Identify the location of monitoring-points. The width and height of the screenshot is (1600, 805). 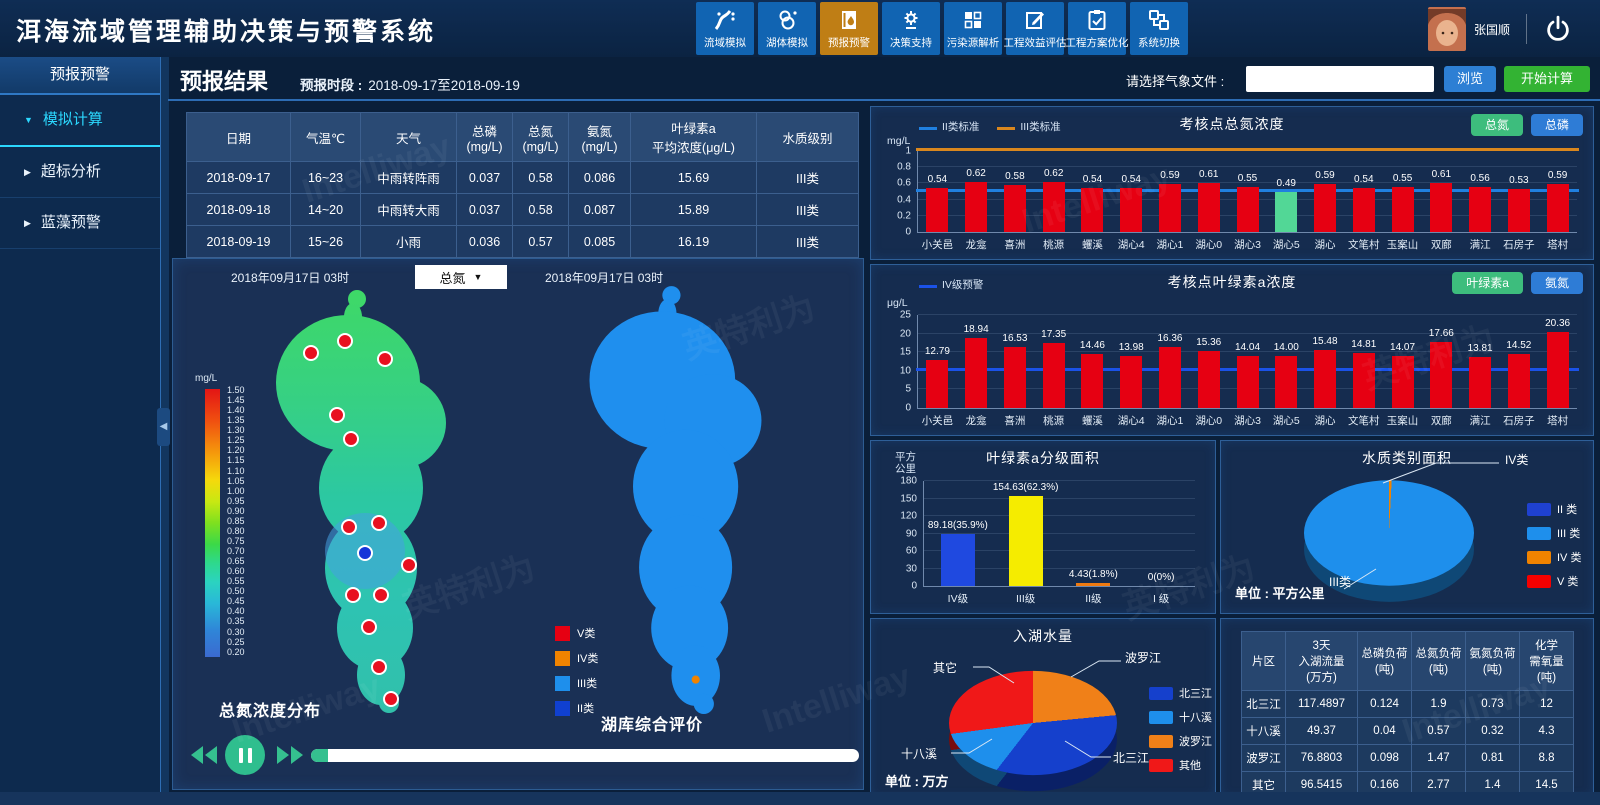
(360, 520).